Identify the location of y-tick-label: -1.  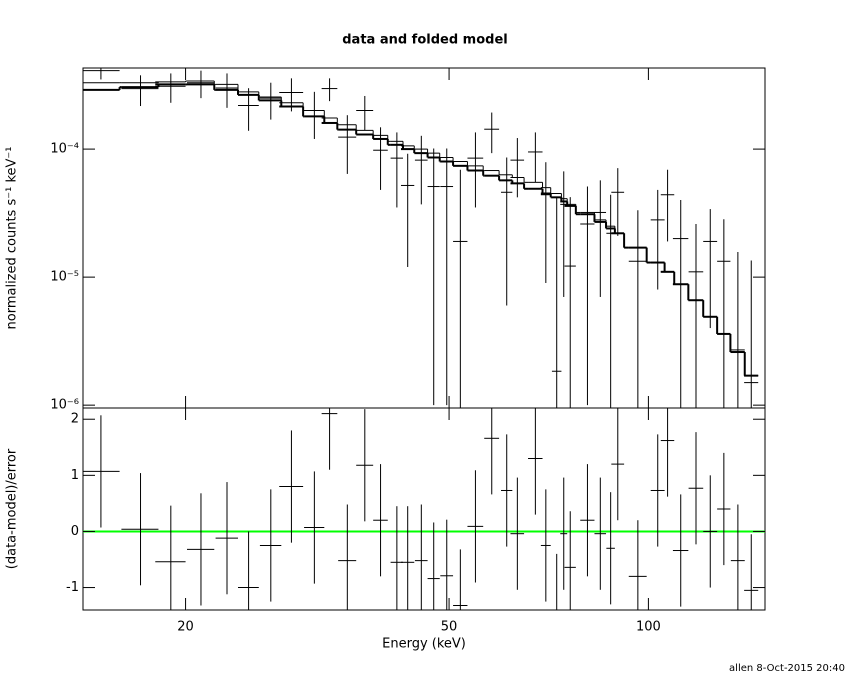
(72, 587).